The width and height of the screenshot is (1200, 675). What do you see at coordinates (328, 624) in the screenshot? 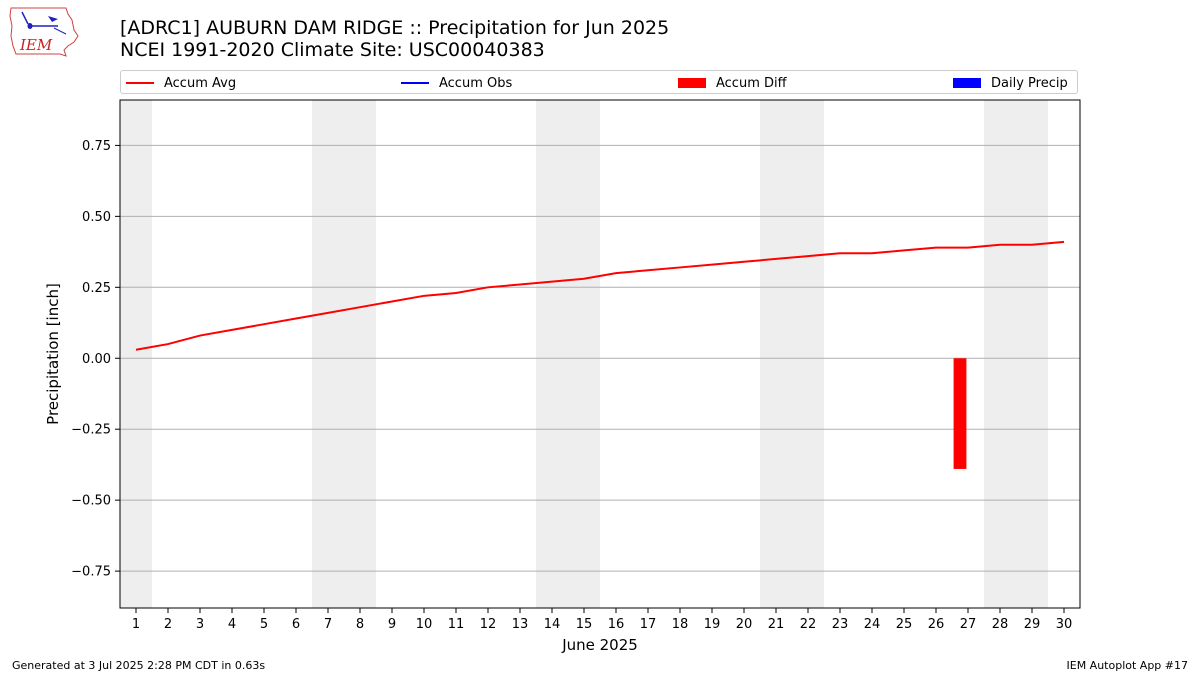
I see `x-tick-label: 7` at bounding box center [328, 624].